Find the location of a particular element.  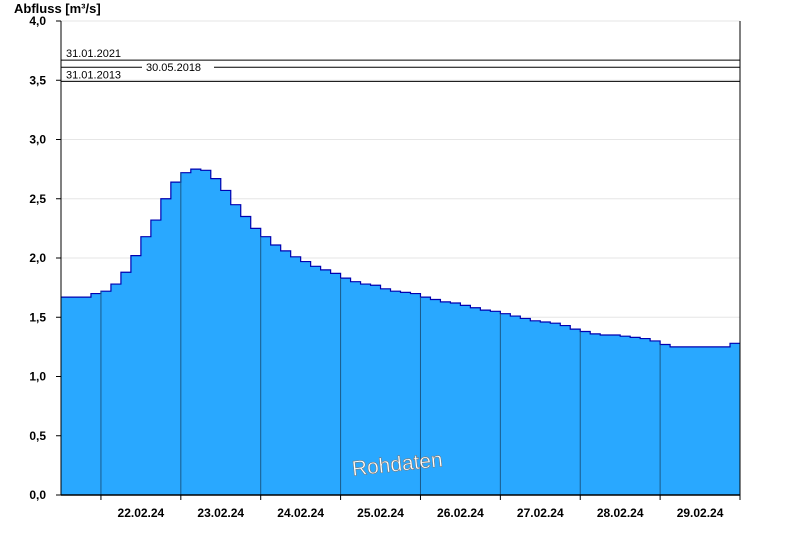

x-tick-label: 24.02.24 is located at coordinates (300, 513).